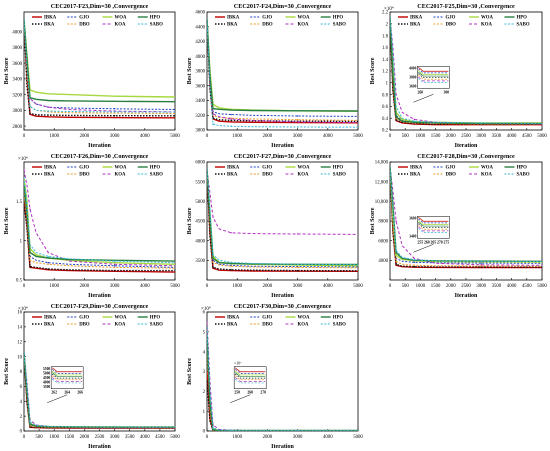 This screenshot has width=550, height=451. Describe the element at coordinates (283, 6) in the screenshot. I see `chart-title: CEC2017-F24,Dim=30 ,Convergence` at that location.